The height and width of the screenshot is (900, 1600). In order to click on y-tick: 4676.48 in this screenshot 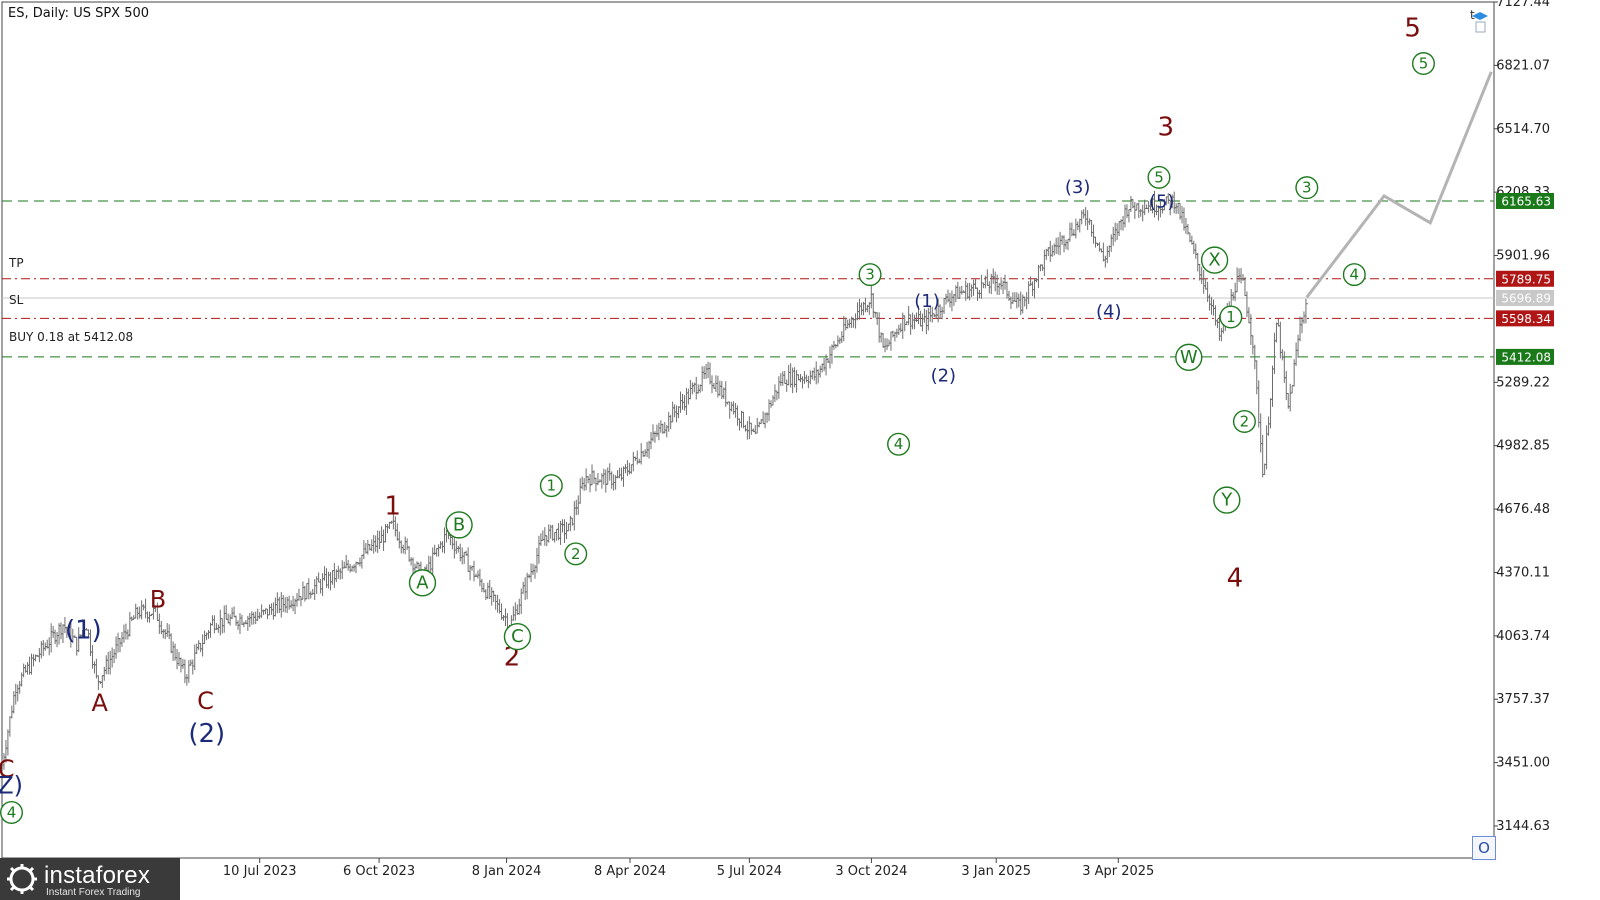, I will do `click(1522, 509)`.